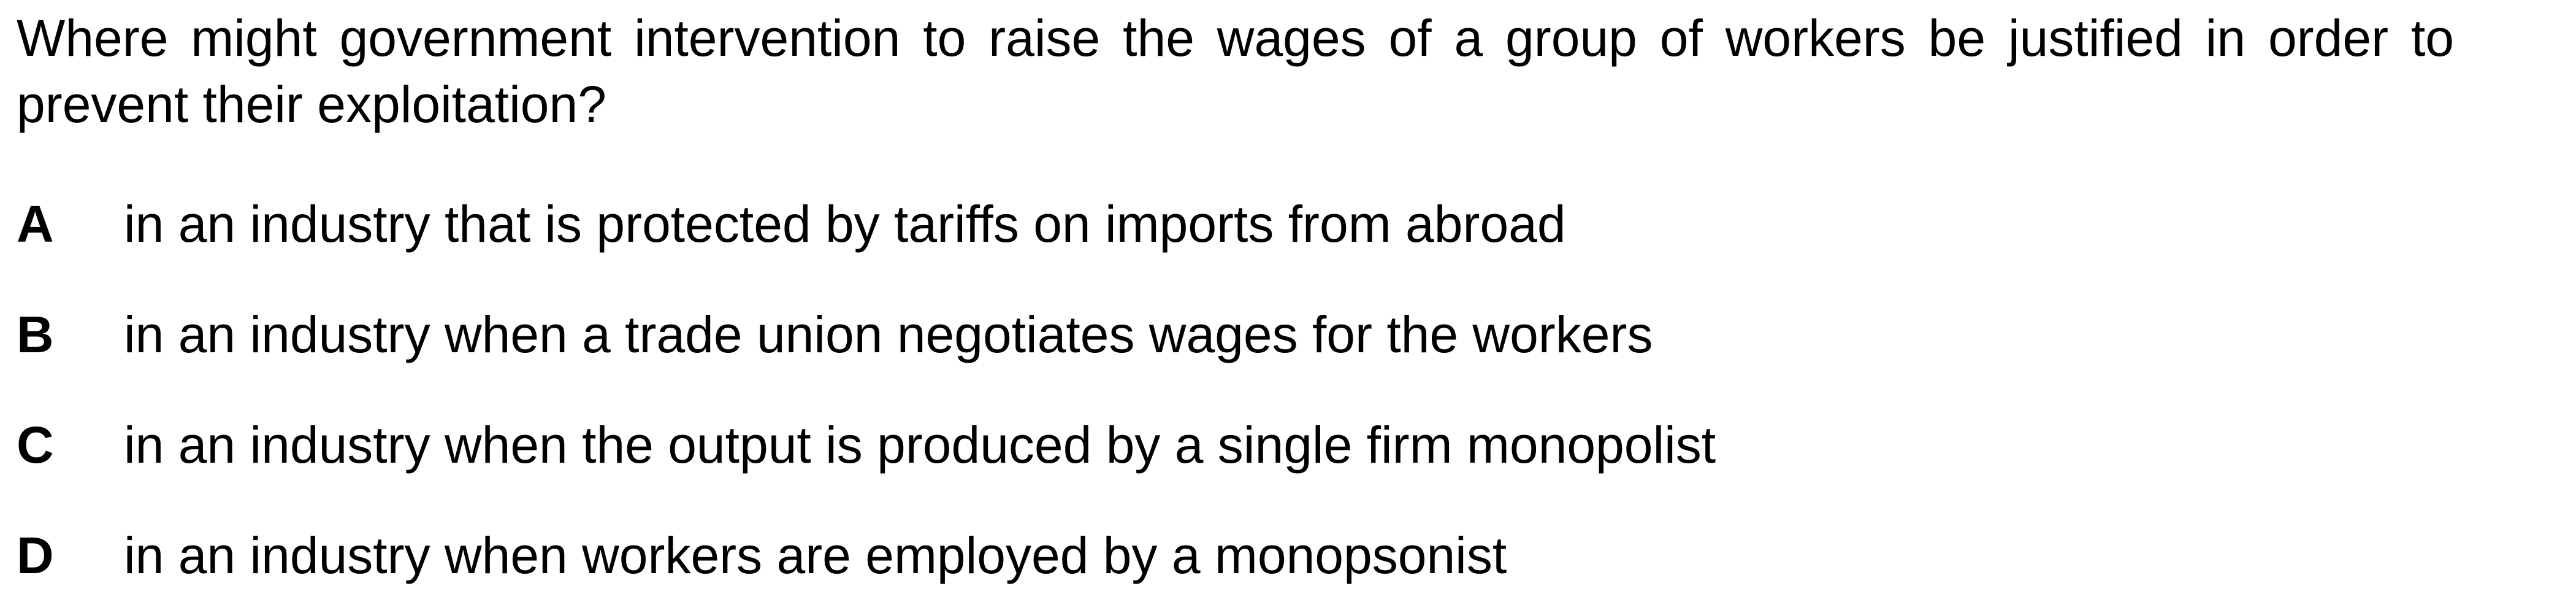  What do you see at coordinates (35, 445) in the screenshot?
I see `option-letter: C` at bounding box center [35, 445].